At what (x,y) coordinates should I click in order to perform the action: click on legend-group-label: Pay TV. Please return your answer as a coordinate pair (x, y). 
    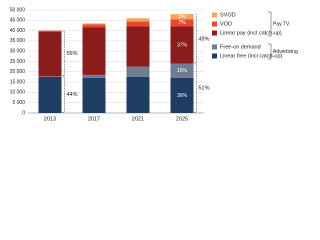
    Looking at the image, I should click on (281, 24).